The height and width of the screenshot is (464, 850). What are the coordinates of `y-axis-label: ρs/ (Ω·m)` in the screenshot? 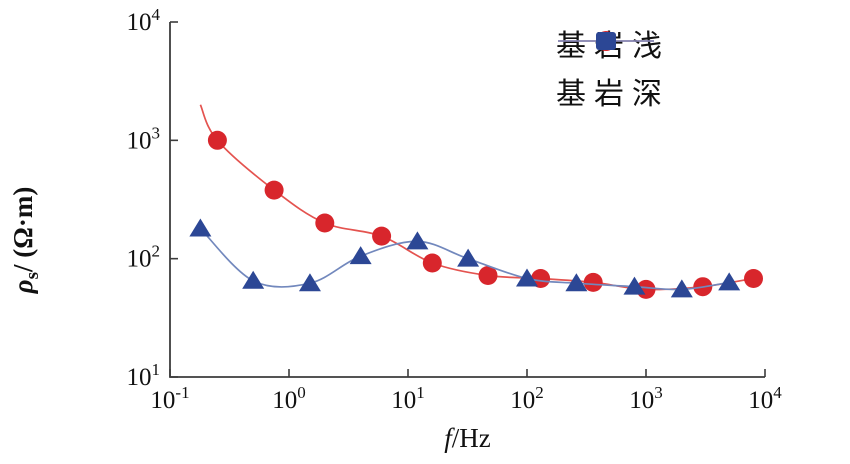 It's located at (25, 241).